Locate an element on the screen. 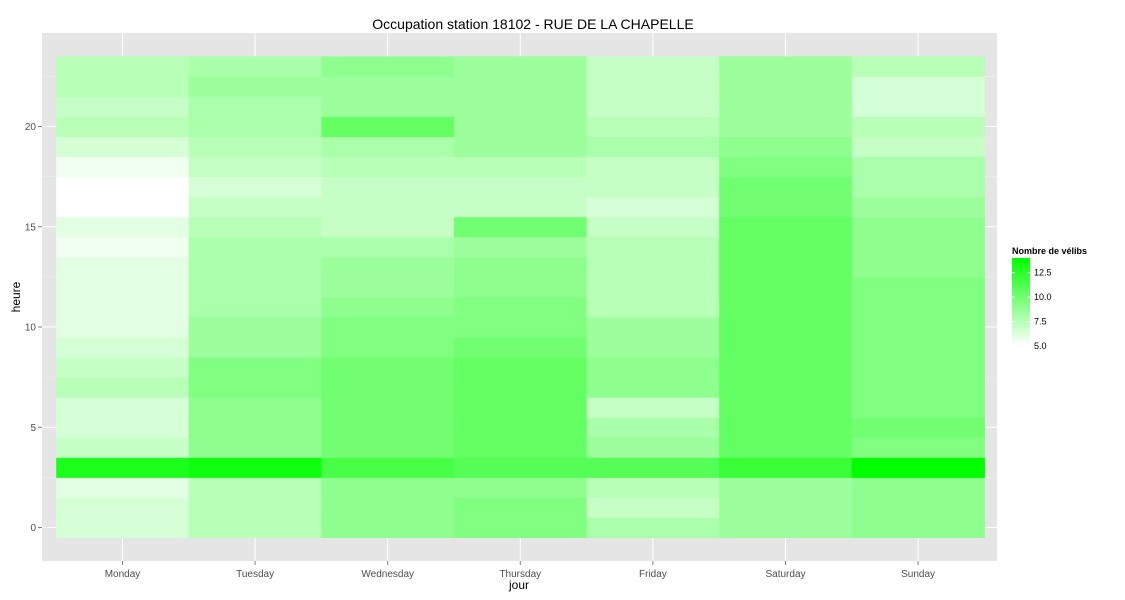 This screenshot has height=600, width=1125. y-tick-label: 5 is located at coordinates (33, 428).